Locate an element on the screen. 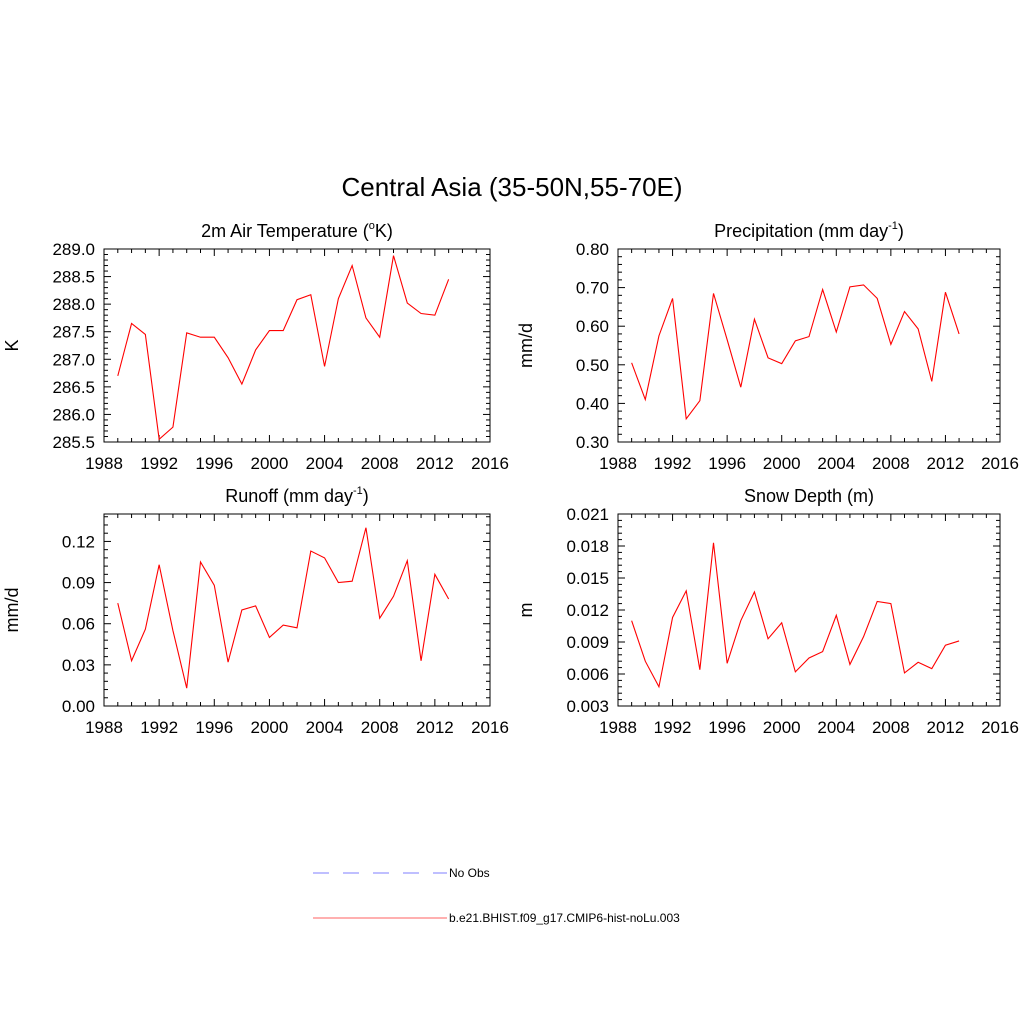 The width and height of the screenshot is (1024, 1029). y-tick-label: 0.09 is located at coordinates (78, 583).